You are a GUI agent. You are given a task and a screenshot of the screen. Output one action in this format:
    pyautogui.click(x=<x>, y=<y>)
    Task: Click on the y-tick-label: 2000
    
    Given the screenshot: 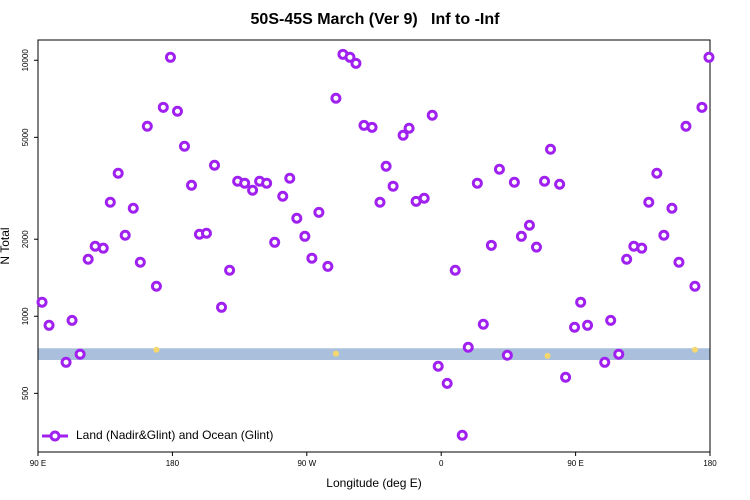 What is the action you would take?
    pyautogui.click(x=25, y=239)
    